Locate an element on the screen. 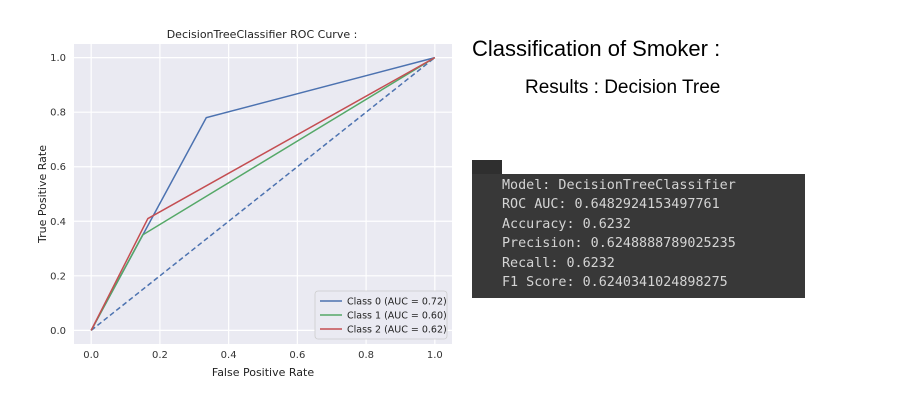 The image size is (916, 420). legend-label-class-1: Class 1 (AUC = 0.60) is located at coordinates (397, 316).